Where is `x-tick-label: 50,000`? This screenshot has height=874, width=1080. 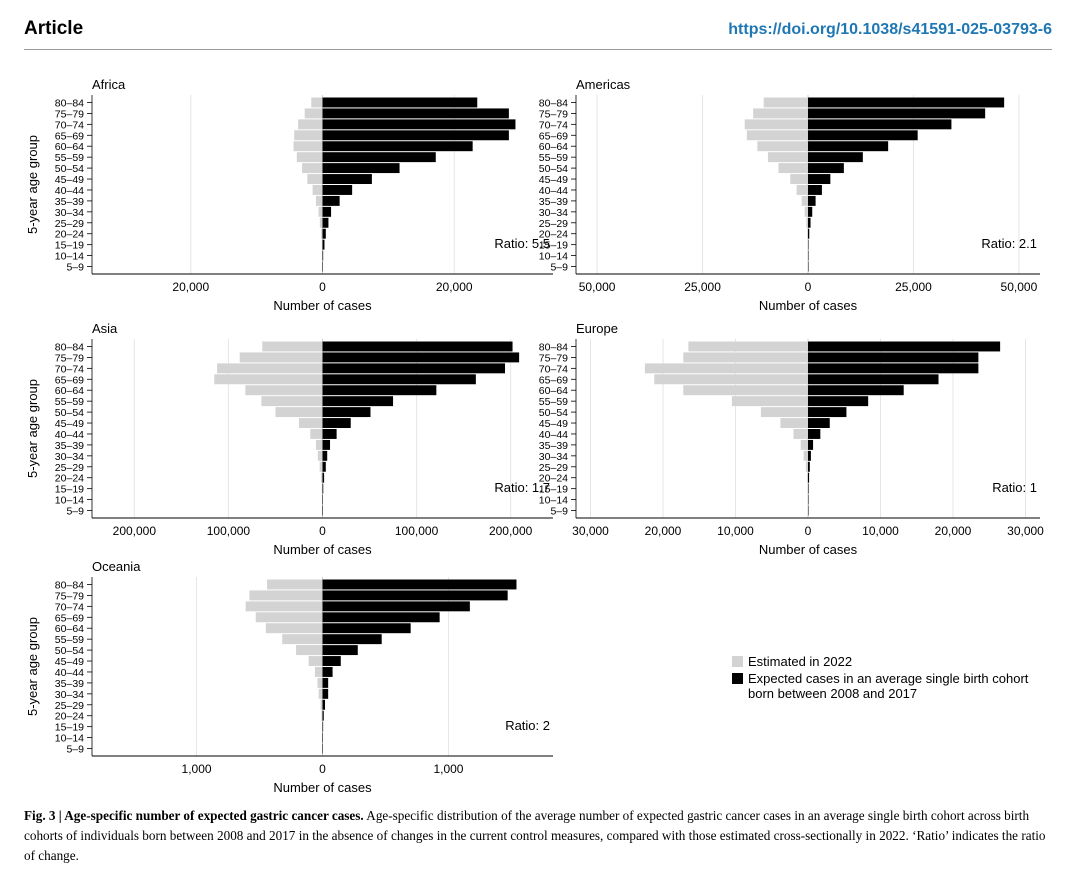
x-tick-label: 50,000 is located at coordinates (1019, 287).